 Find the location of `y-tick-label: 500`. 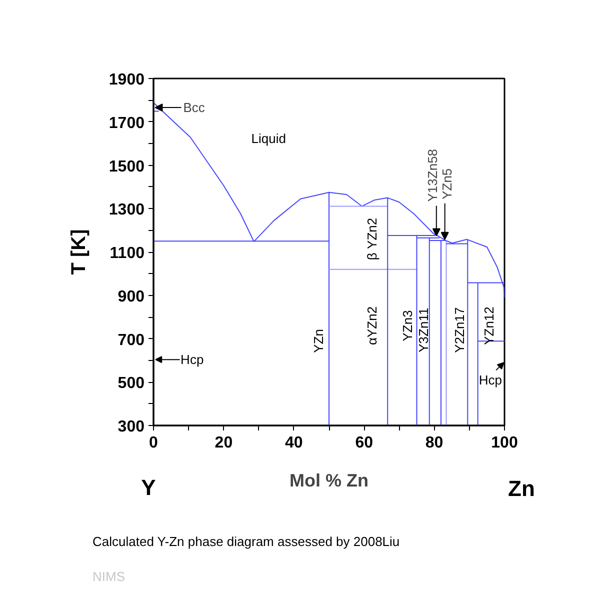

y-tick-label: 500 is located at coordinates (131, 383).